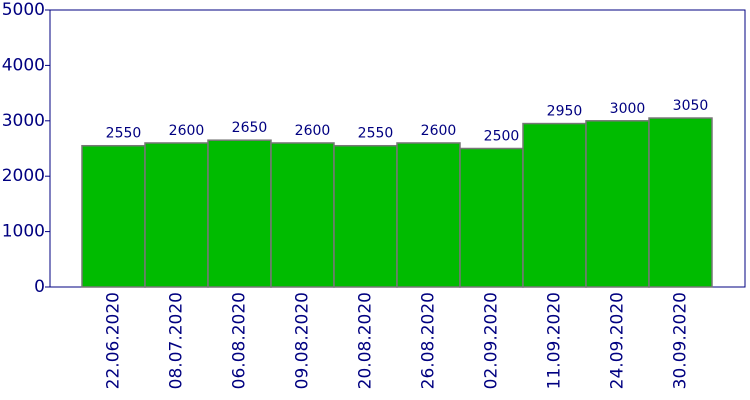 The image size is (750, 400). Describe the element at coordinates (492, 340) in the screenshot. I see `x-tick-label: 02.09.2020` at that location.